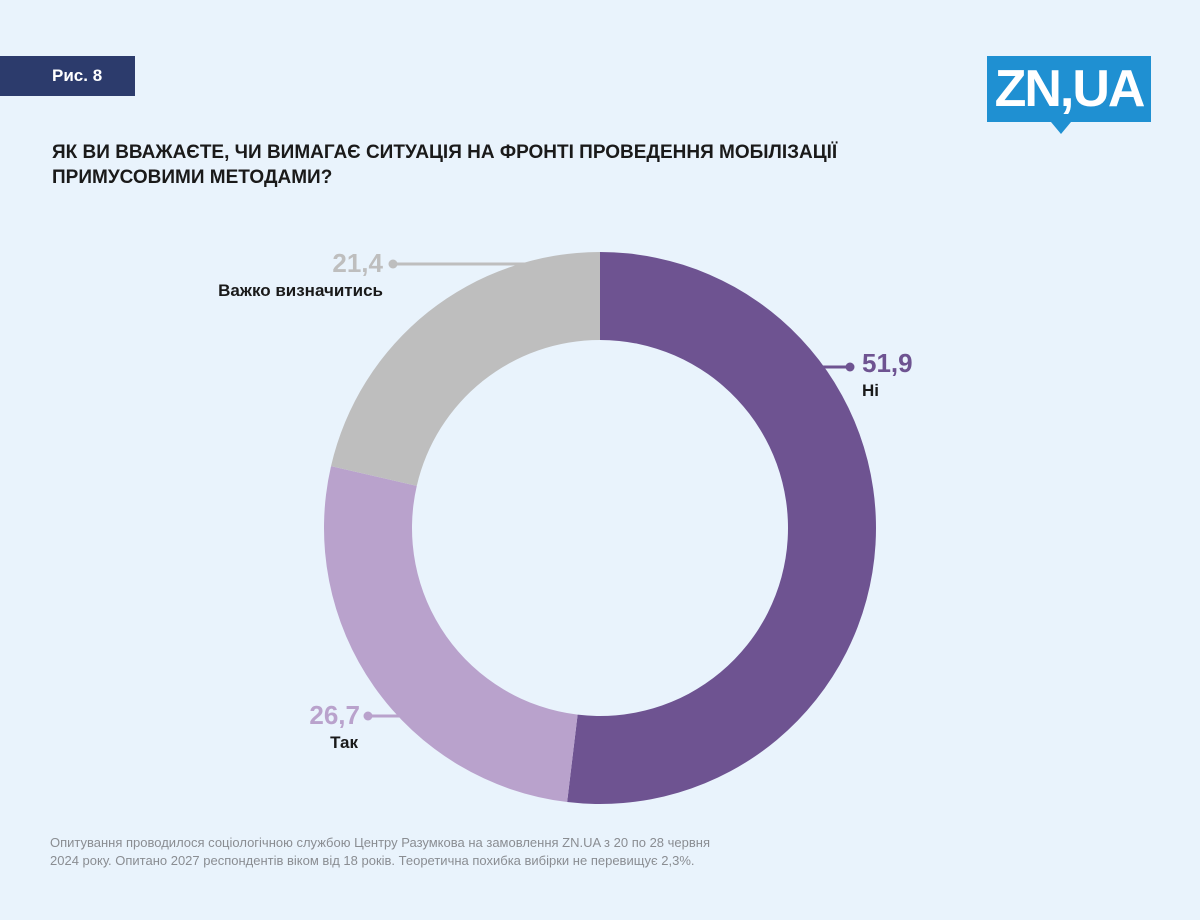 The width and height of the screenshot is (1200, 920). I want to click on category-label: Так, so click(344, 742).